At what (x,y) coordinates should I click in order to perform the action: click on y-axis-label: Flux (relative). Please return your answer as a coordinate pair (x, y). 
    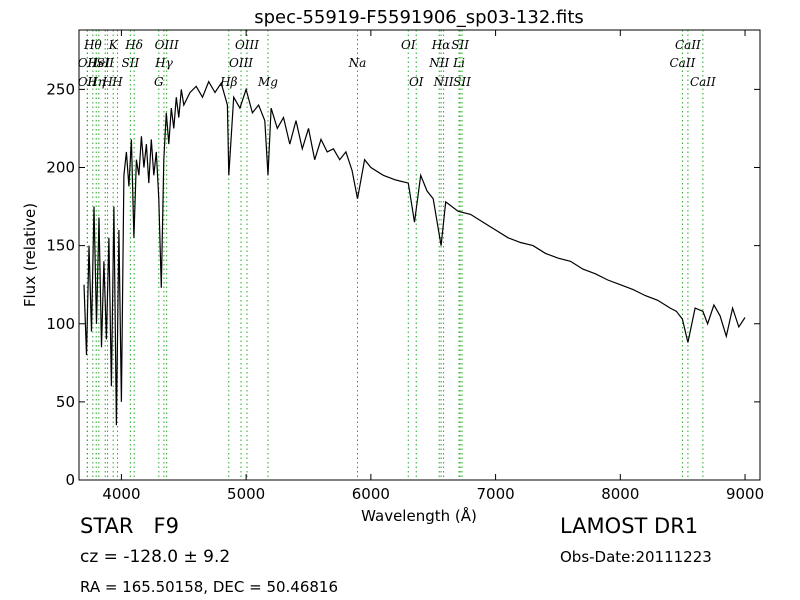
    Looking at the image, I should click on (30, 255).